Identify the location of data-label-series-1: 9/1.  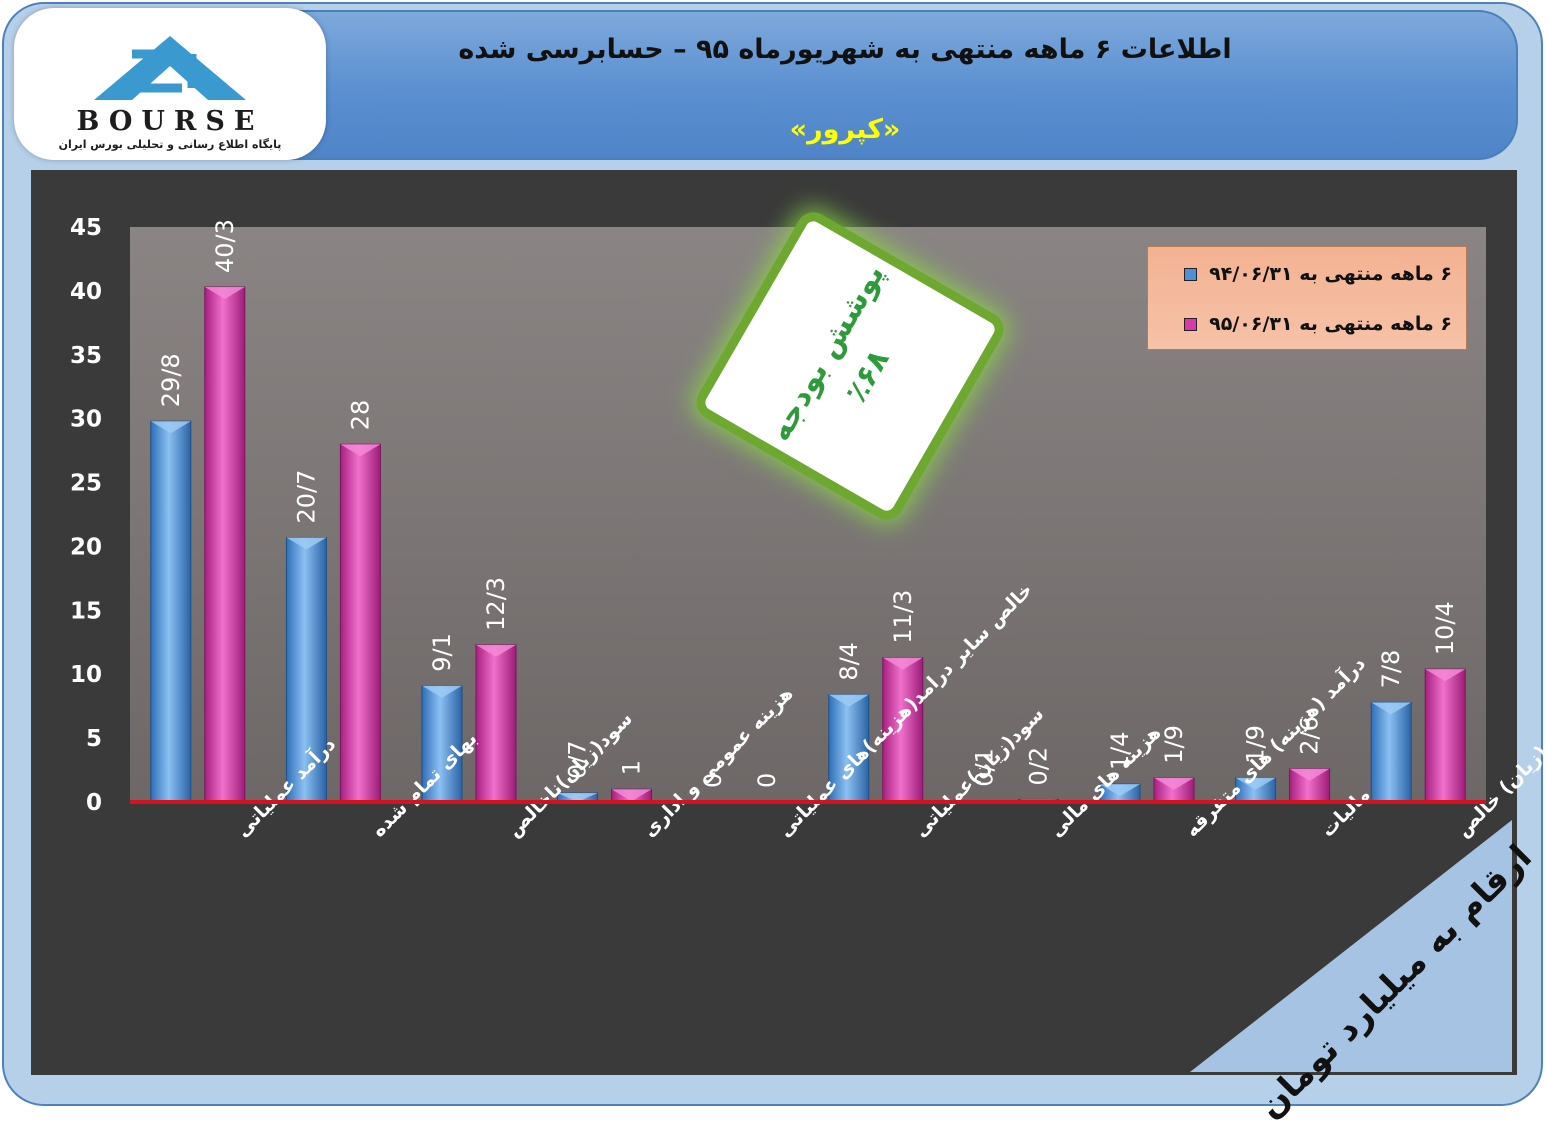
(442, 652).